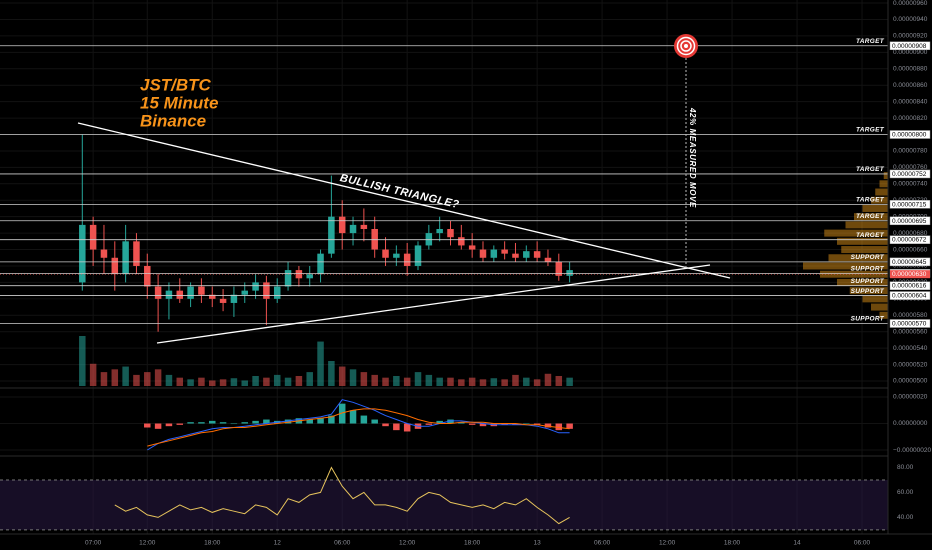 This screenshot has width=932, height=550. What do you see at coordinates (179, 102) in the screenshot?
I see `annotation: 15 Minute` at bounding box center [179, 102].